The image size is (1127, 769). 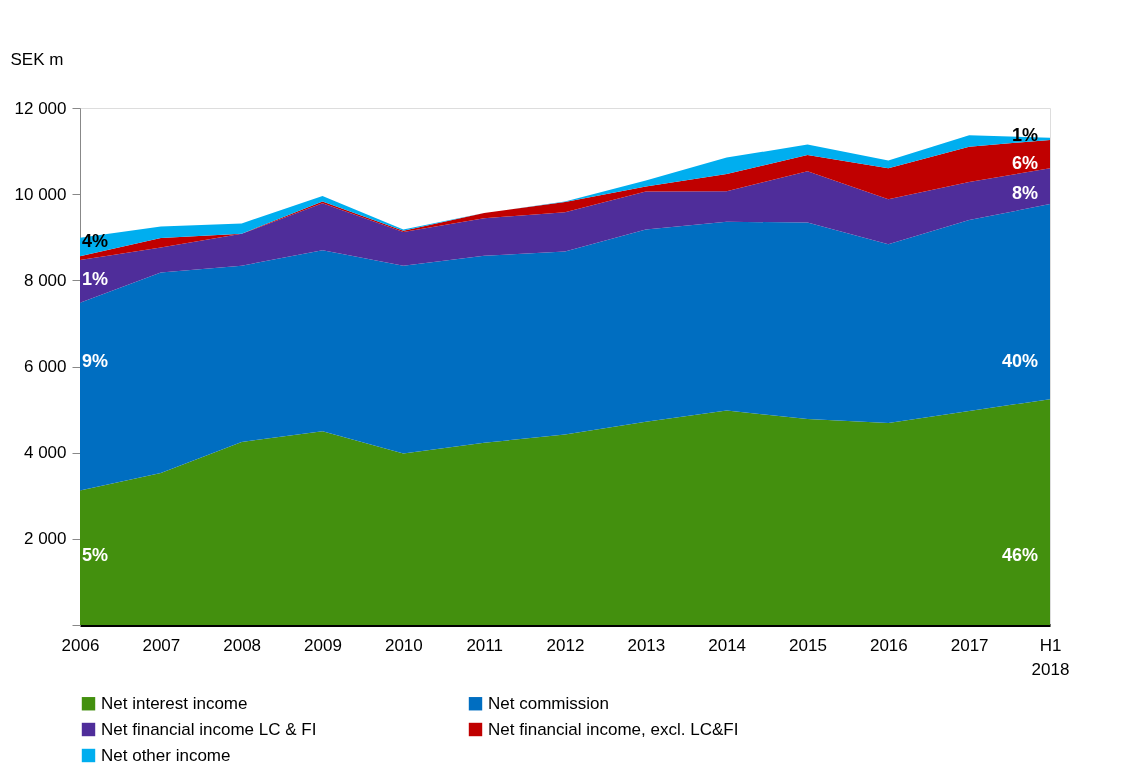 I want to click on x-tick-label: 2013, so click(x=646, y=645).